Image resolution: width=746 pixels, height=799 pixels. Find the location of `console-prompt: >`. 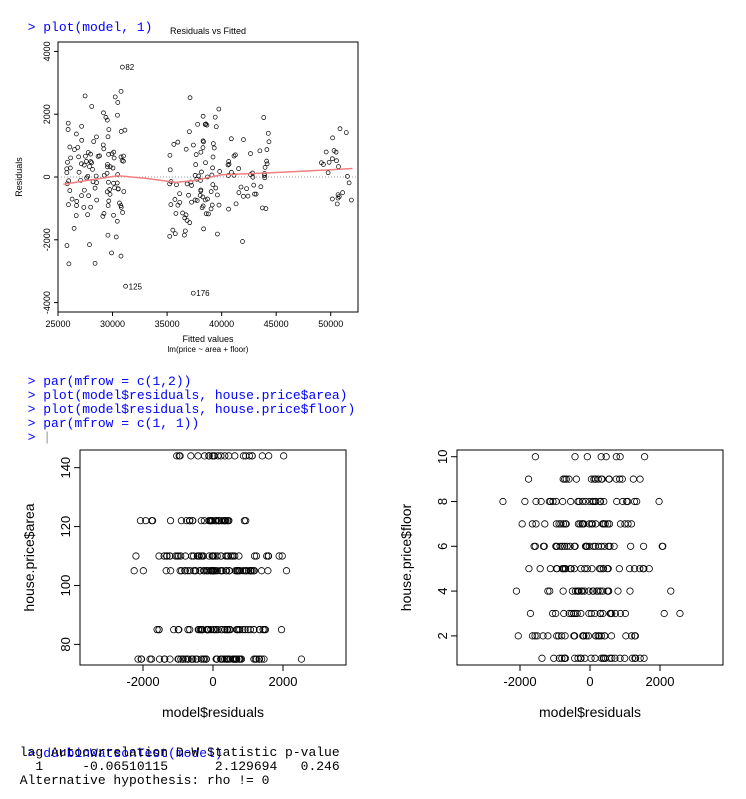

console-prompt: > is located at coordinates (31, 27).